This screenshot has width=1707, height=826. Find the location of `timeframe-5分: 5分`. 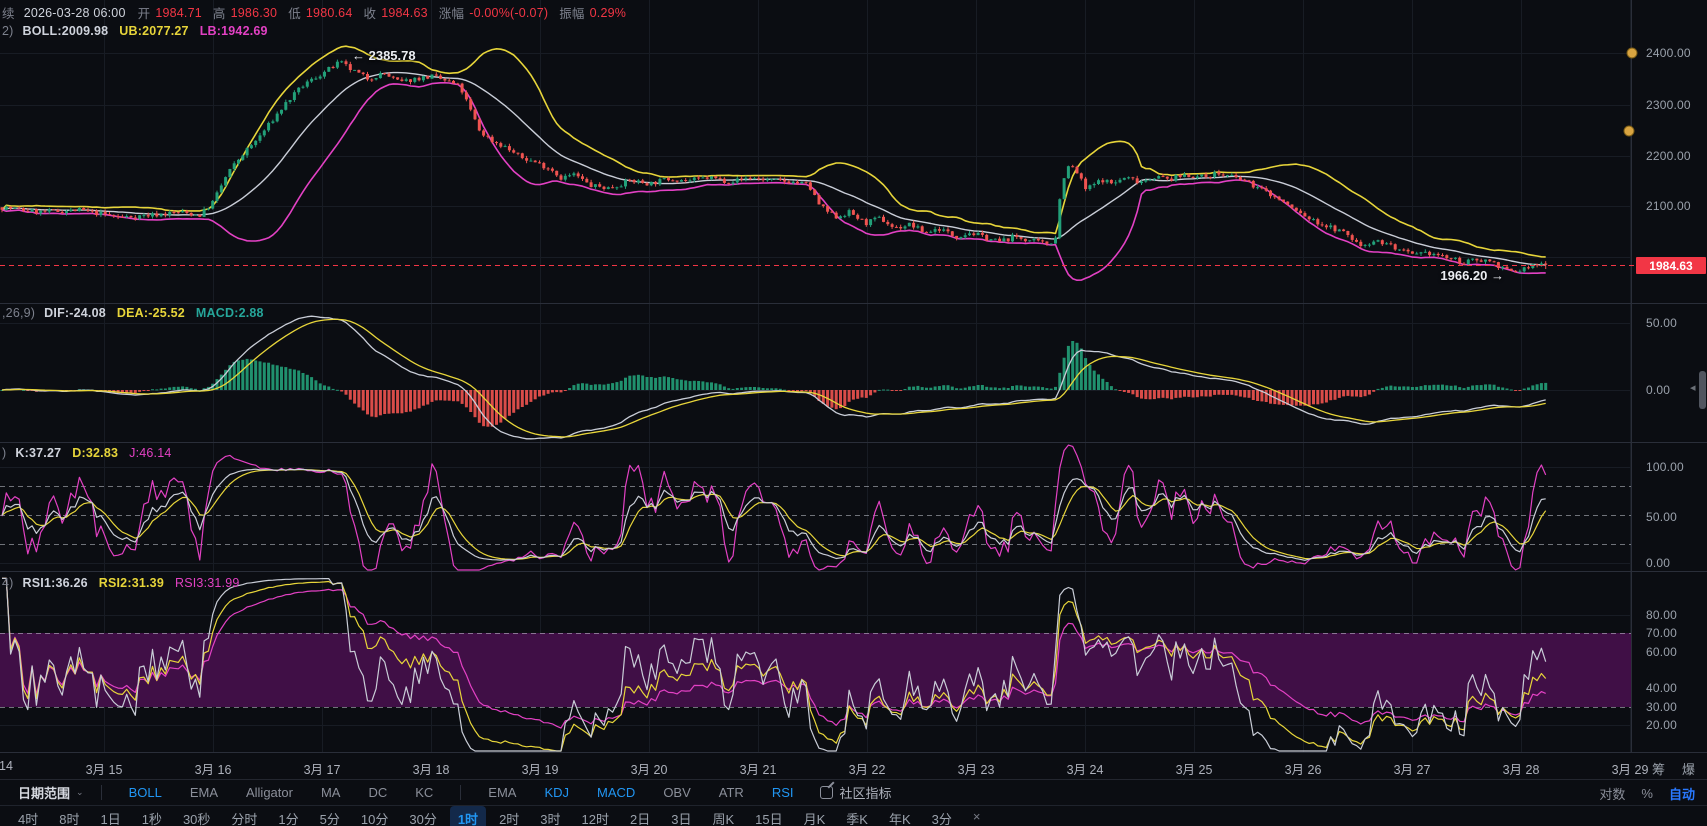

timeframe-5分: 5分 is located at coordinates (329, 819).